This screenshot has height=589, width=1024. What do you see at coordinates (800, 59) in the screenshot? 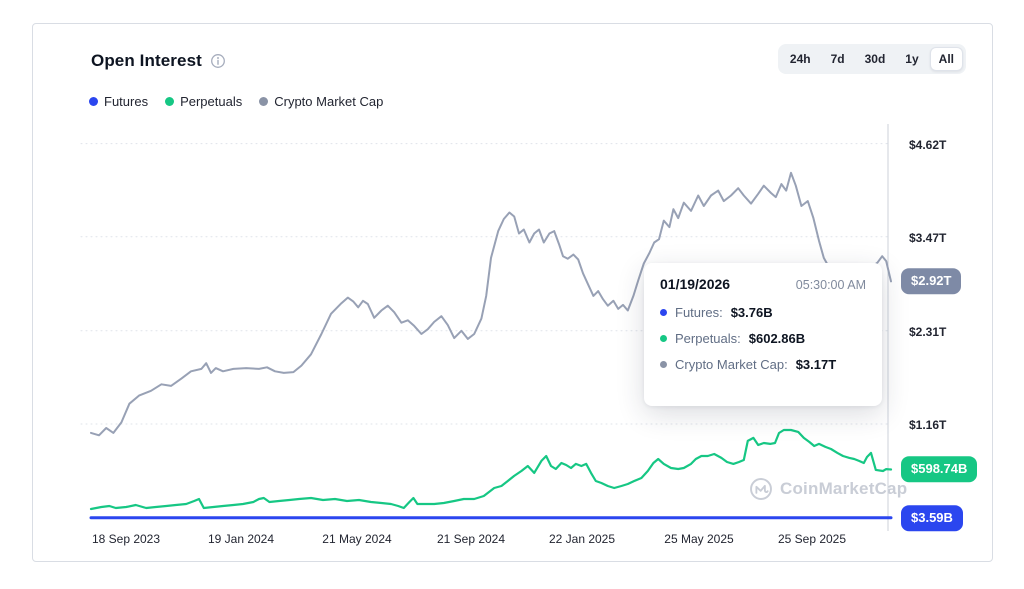
I see `range-button-24h: 24h` at bounding box center [800, 59].